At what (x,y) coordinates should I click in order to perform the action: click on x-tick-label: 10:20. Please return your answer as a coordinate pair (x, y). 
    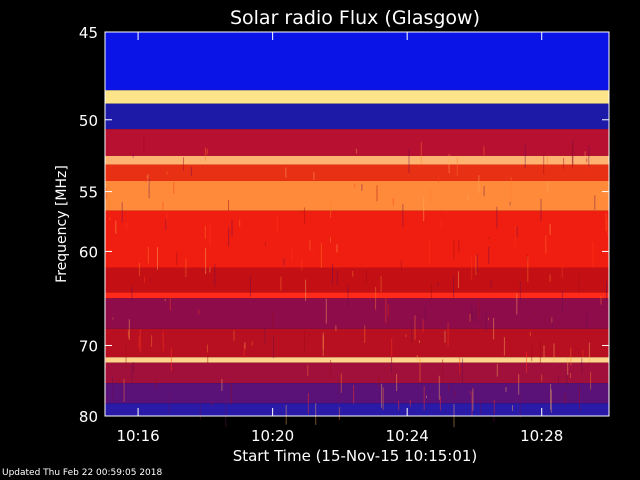
    Looking at the image, I should click on (272, 436).